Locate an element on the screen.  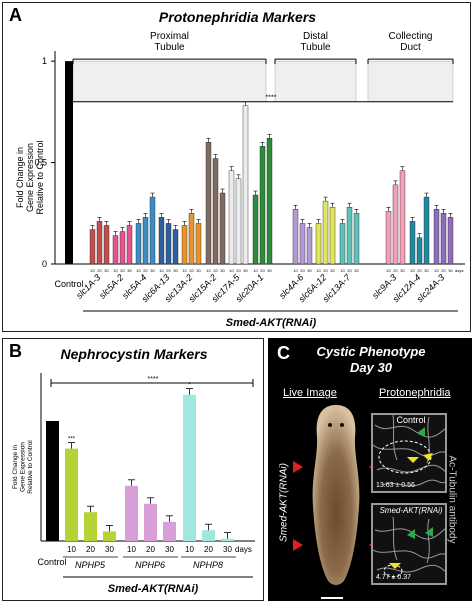
y-tick-label: 1 is located at coordinates (44, 61).